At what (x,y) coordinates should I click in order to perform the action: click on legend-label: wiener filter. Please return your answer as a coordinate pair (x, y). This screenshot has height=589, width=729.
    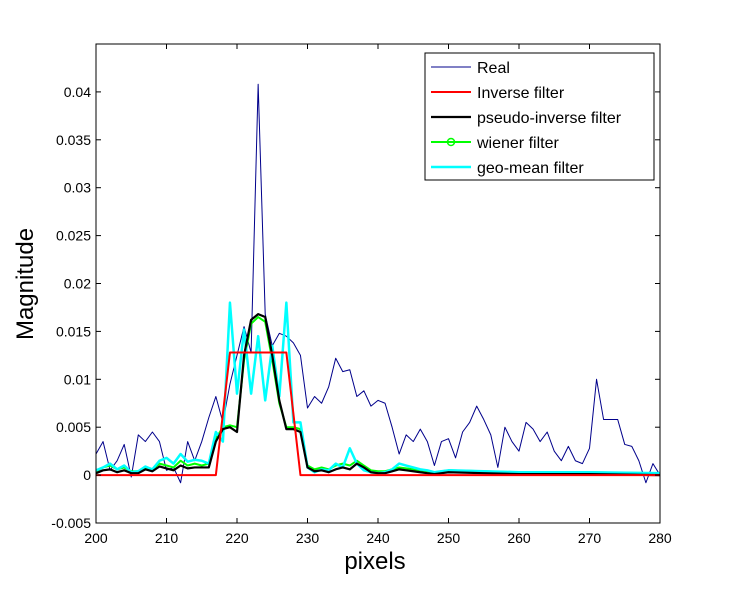
    Looking at the image, I should click on (517, 143).